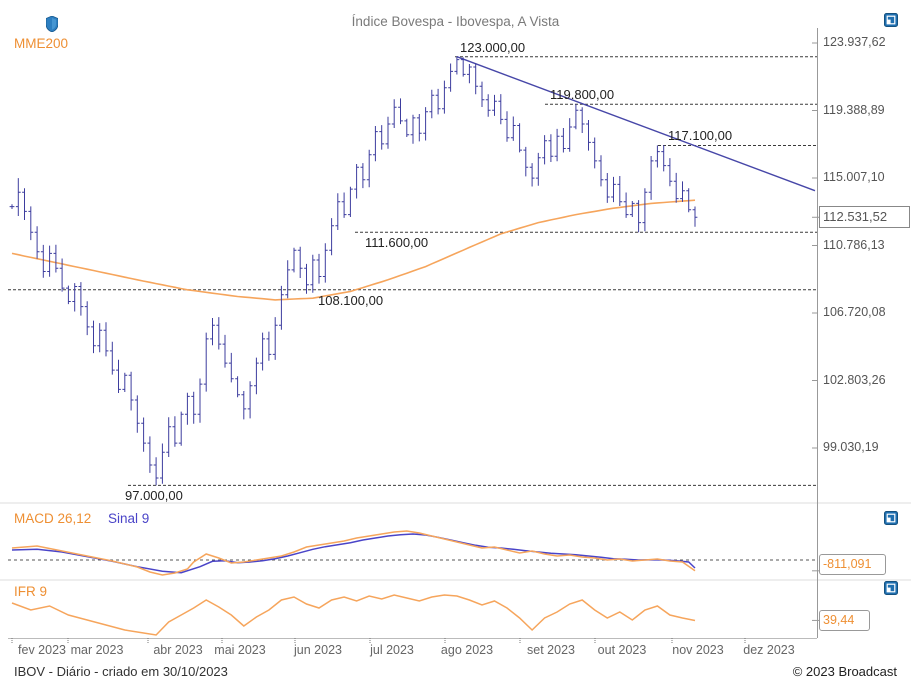 The width and height of the screenshot is (911, 685). What do you see at coordinates (121, 671) in the screenshot?
I see `chart-description: IBOV - Diário - criado em 30/10/2023` at bounding box center [121, 671].